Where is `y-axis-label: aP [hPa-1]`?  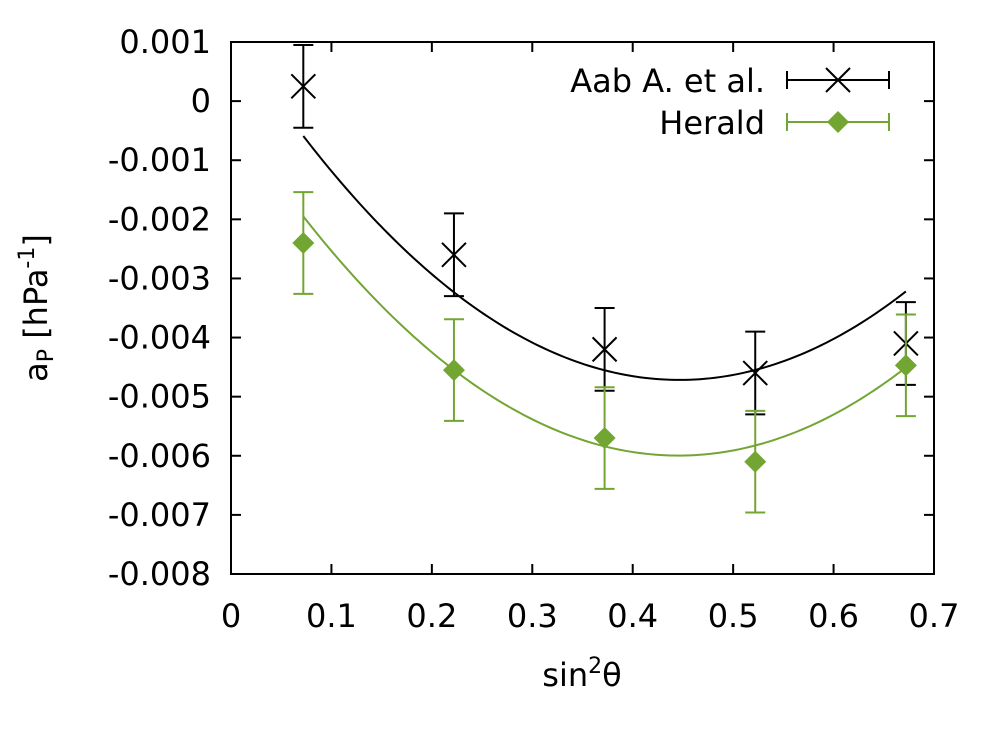 y-axis-label: aP [hPa-1] is located at coordinates (37, 308).